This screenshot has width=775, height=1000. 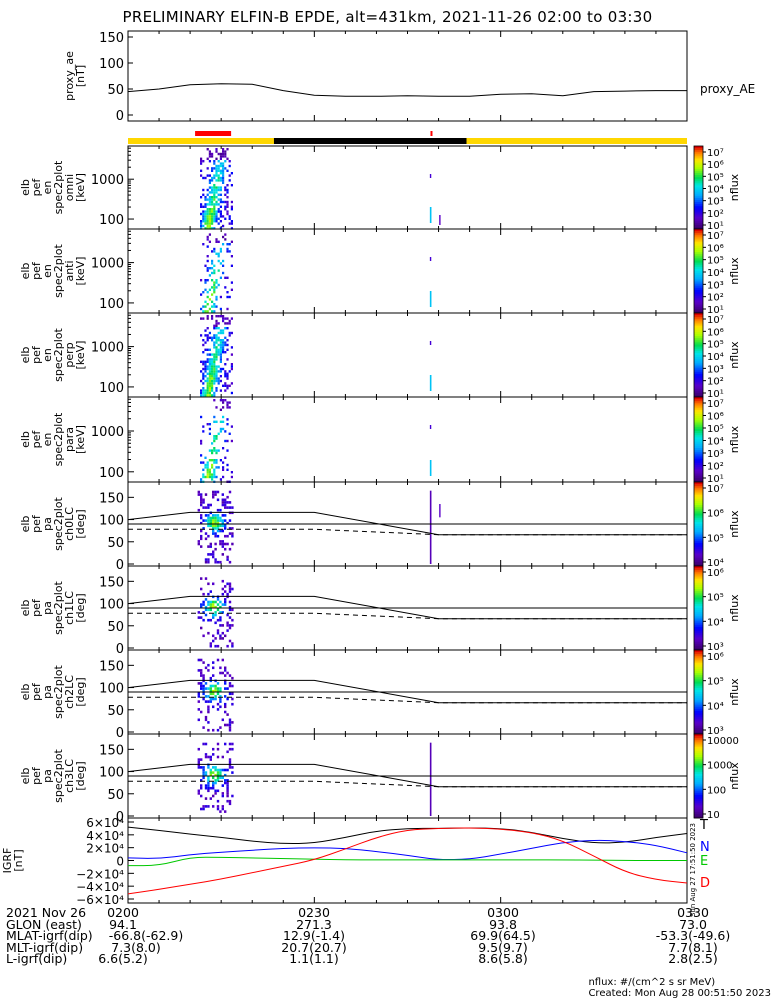 What do you see at coordinates (314, 959) in the screenshot?
I see `row-value: 1.1(1.1)` at bounding box center [314, 959].